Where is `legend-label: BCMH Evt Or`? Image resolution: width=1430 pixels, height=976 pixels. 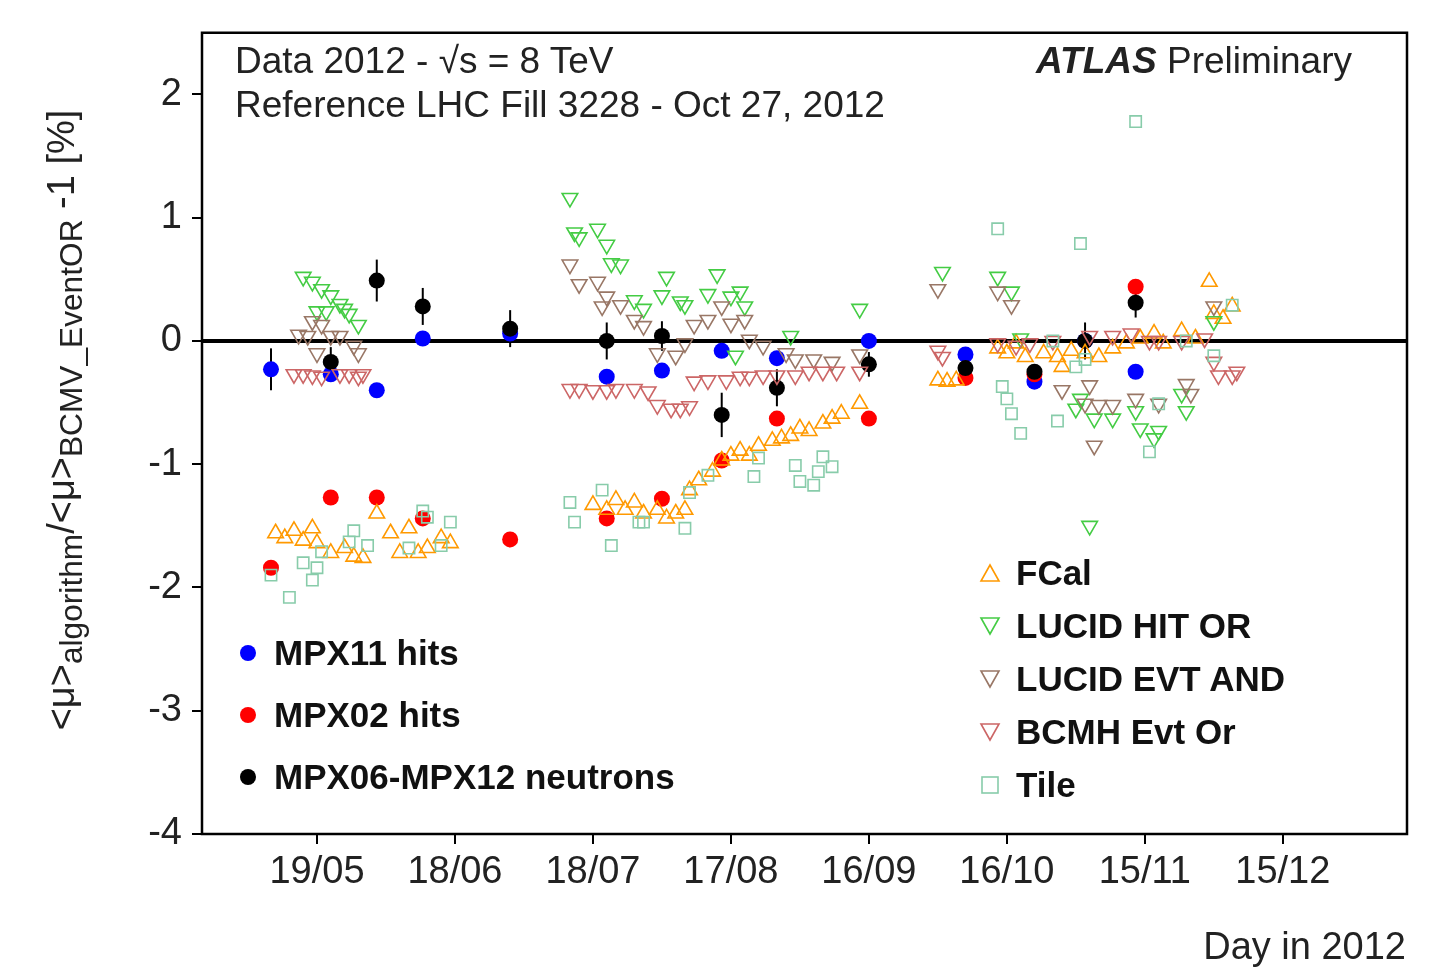 legend-label: BCMH Evt Or is located at coordinates (1126, 731).